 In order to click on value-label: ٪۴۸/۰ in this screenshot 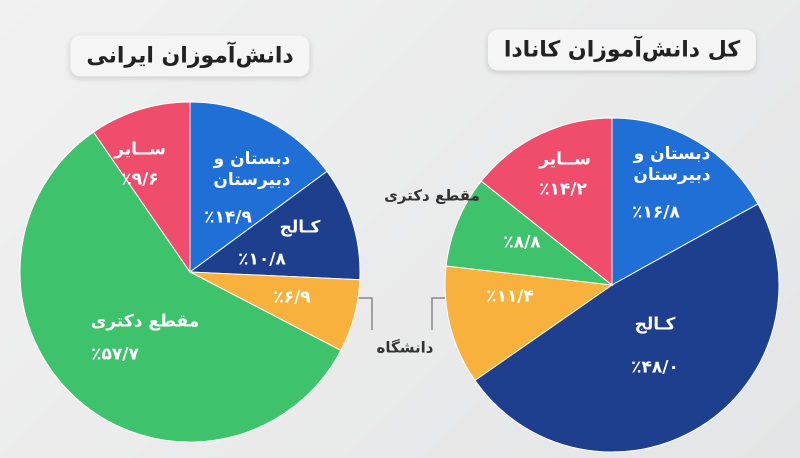, I will do `click(655, 367)`.